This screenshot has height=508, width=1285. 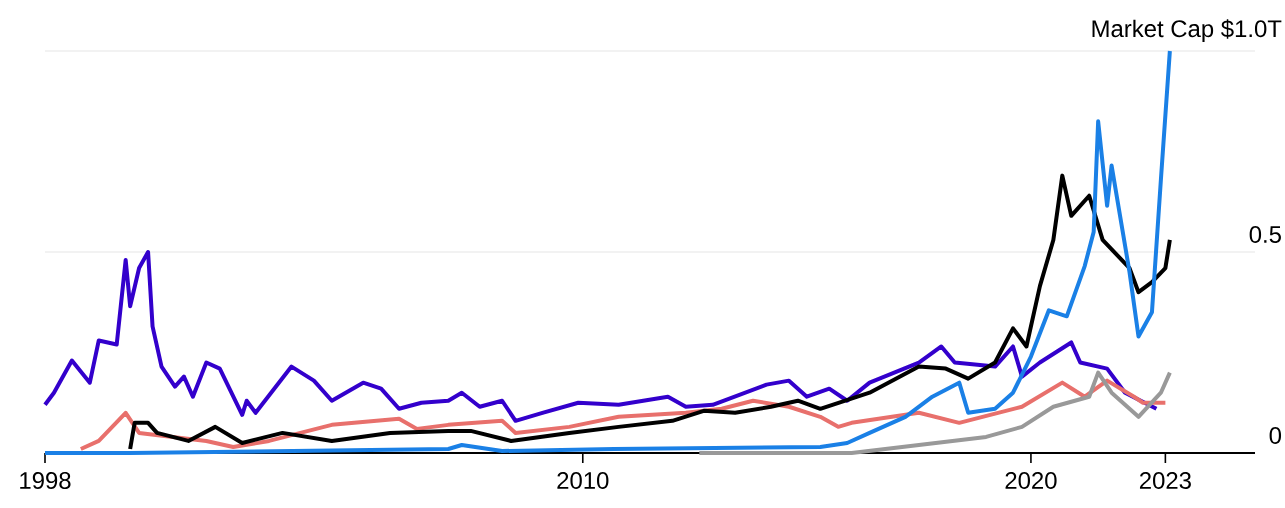 I want to click on x-tick-label: 2023, so click(x=1165, y=480).